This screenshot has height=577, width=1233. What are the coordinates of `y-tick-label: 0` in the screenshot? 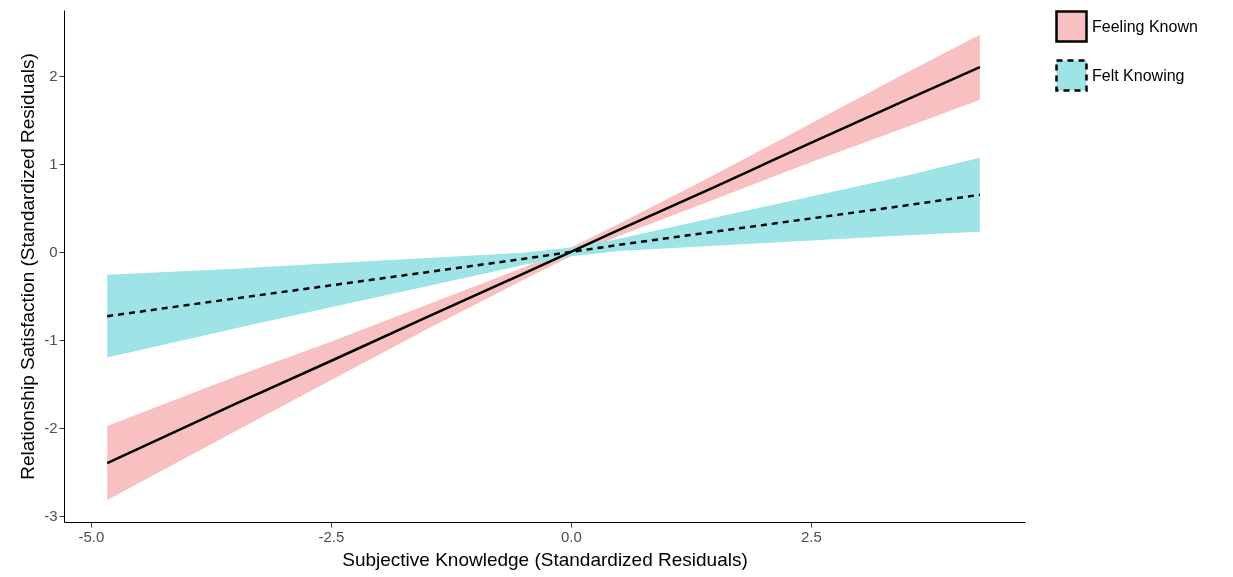 It's located at (53, 252).